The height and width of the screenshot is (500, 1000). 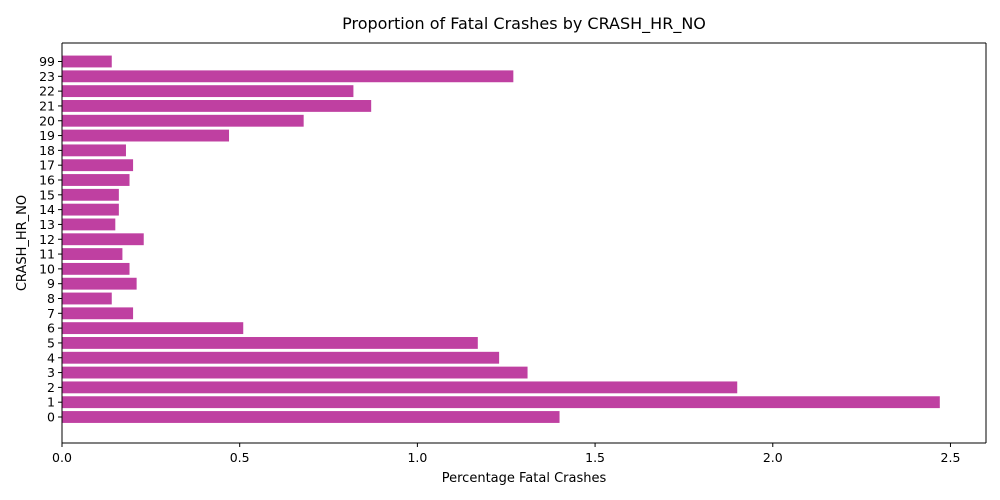 What do you see at coordinates (47, 180) in the screenshot?
I see `y-tick-label: 16` at bounding box center [47, 180].